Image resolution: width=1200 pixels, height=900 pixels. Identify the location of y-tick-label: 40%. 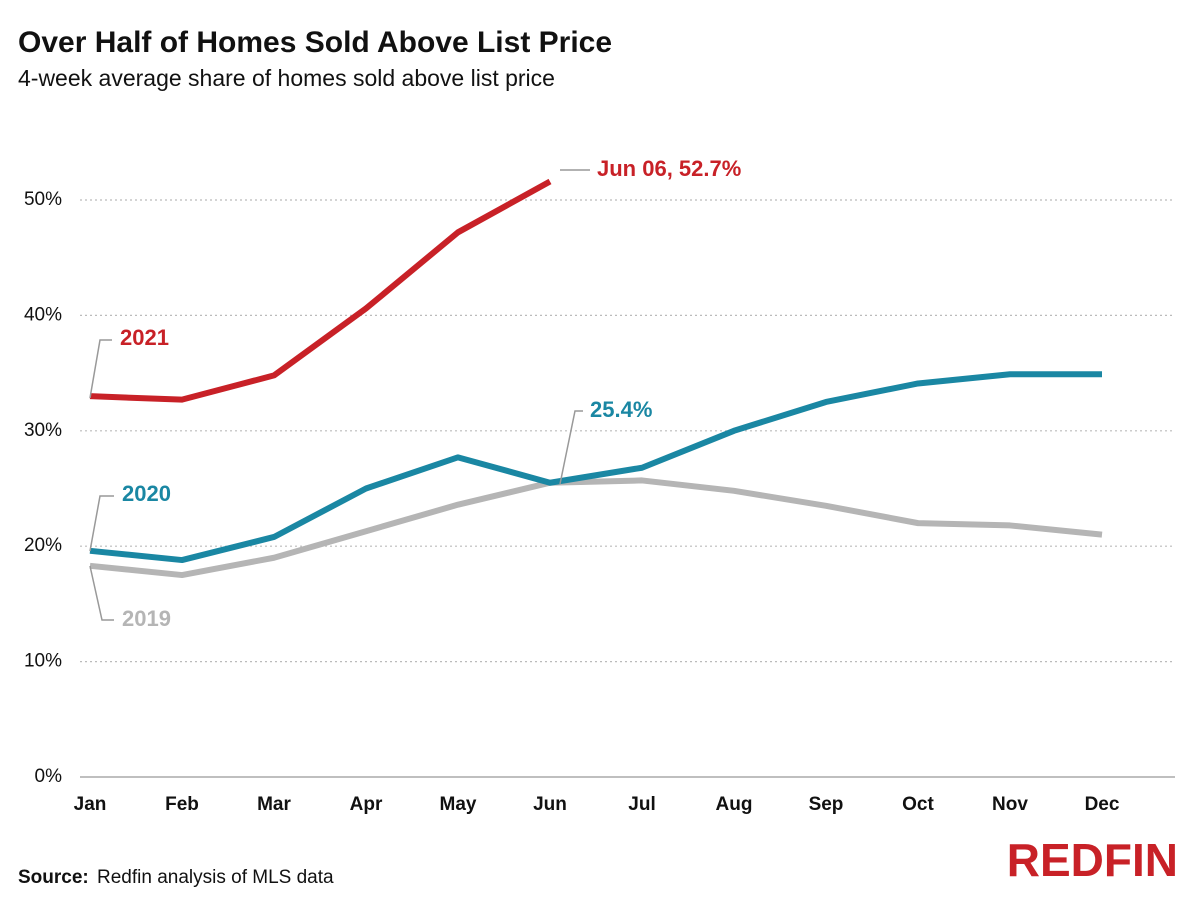
(43, 314).